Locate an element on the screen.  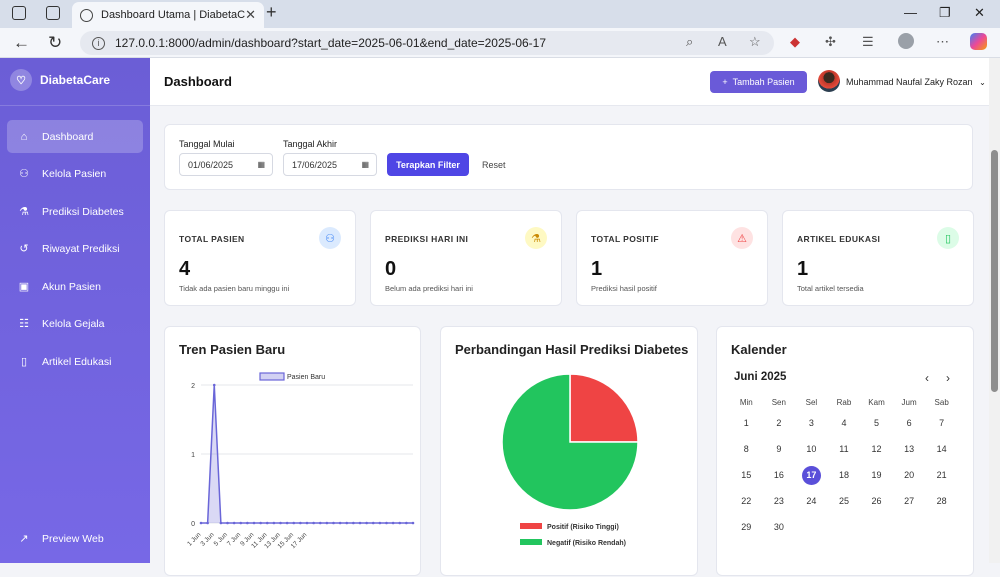
restore-icon: ❐ is located at coordinates (945, 12).